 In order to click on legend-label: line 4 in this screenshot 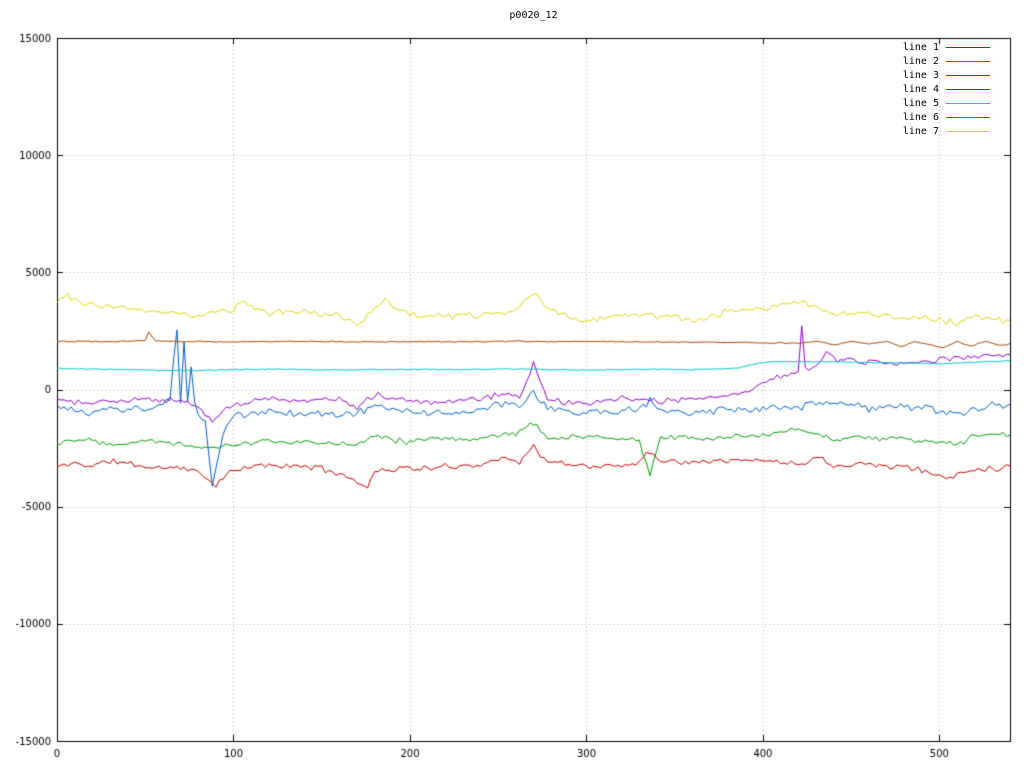, I will do `click(920, 89)`.